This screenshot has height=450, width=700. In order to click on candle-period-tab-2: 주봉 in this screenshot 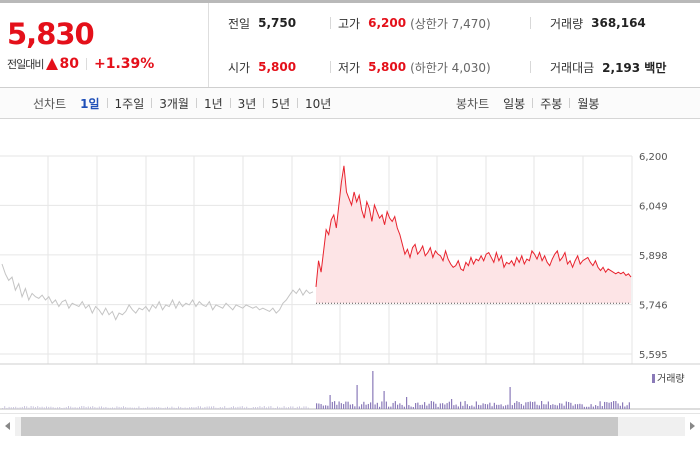, I will do `click(551, 103)`.